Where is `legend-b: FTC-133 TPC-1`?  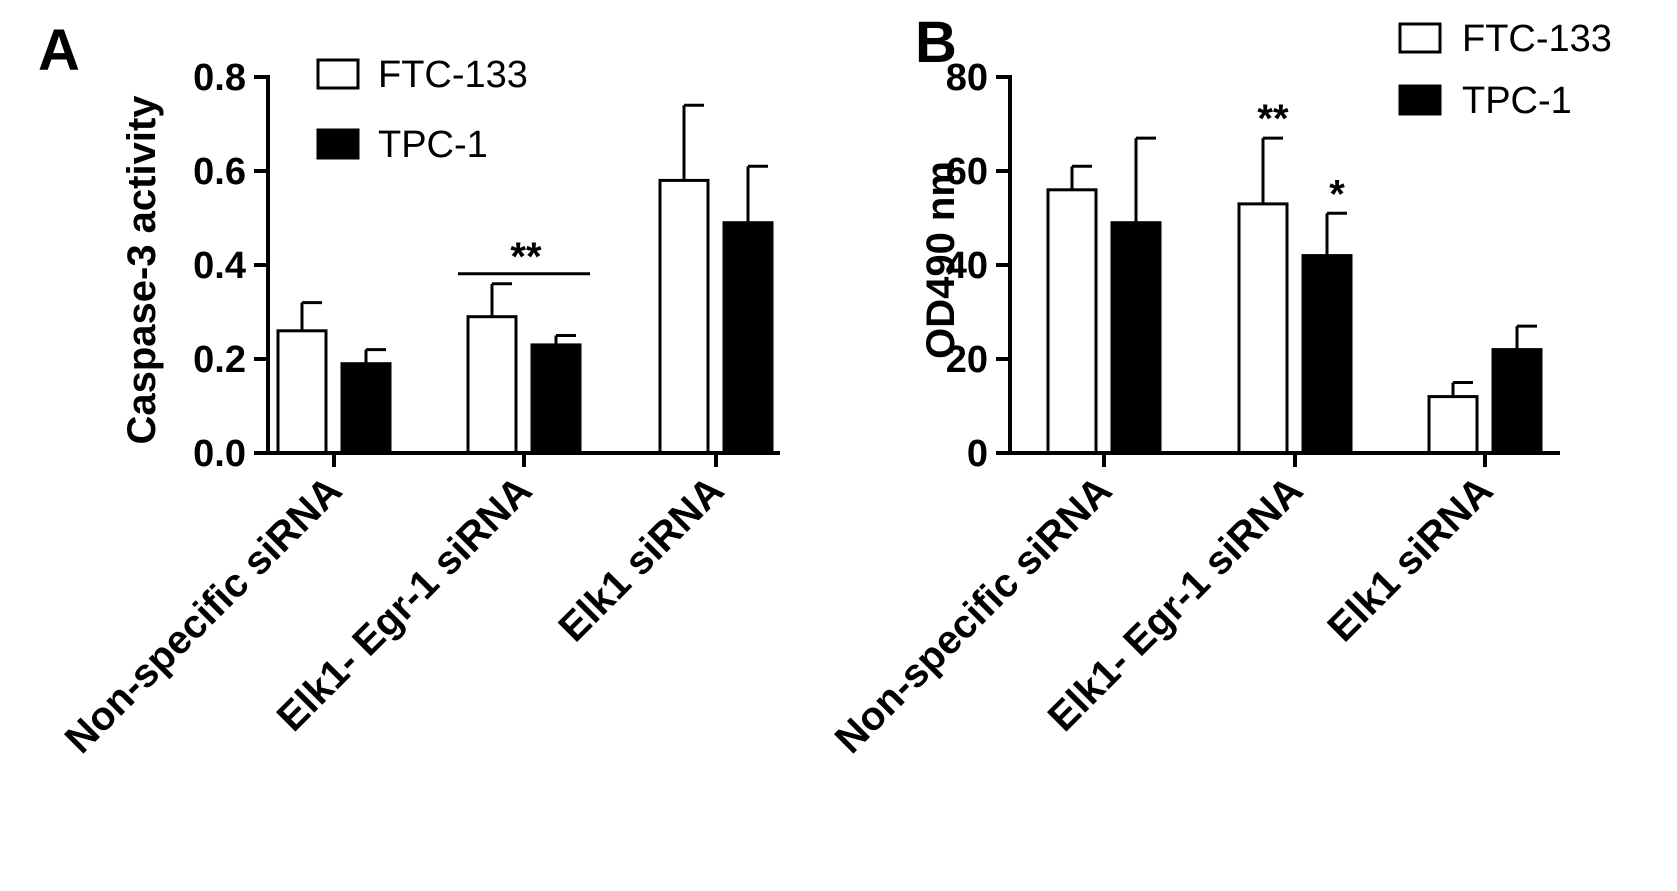 legend-b: FTC-133 TPC-1 is located at coordinates (1505, 70).